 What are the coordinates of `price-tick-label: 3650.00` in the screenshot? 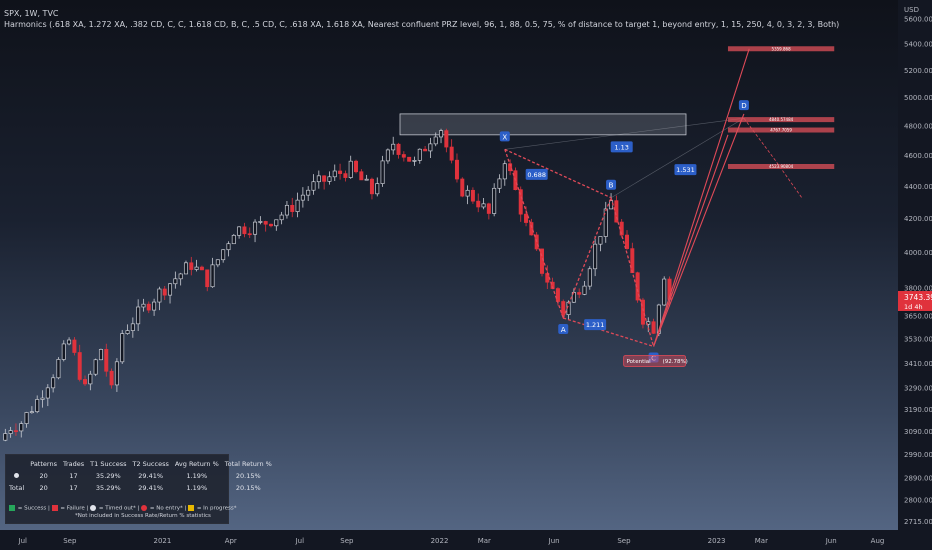 It's located at (918, 317).